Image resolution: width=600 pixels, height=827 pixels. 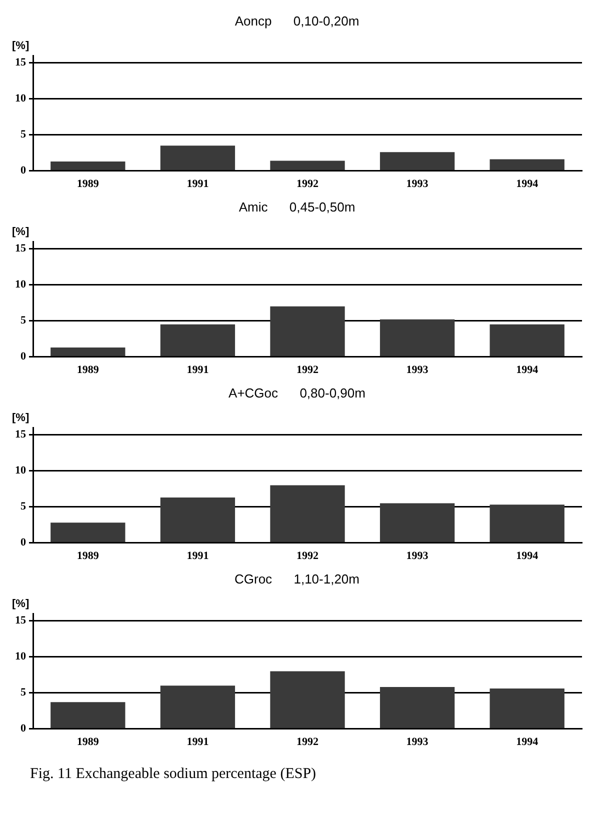 What do you see at coordinates (297, 392) in the screenshot?
I see `chart-title: A+CGoc 0,80-0,90m` at bounding box center [297, 392].